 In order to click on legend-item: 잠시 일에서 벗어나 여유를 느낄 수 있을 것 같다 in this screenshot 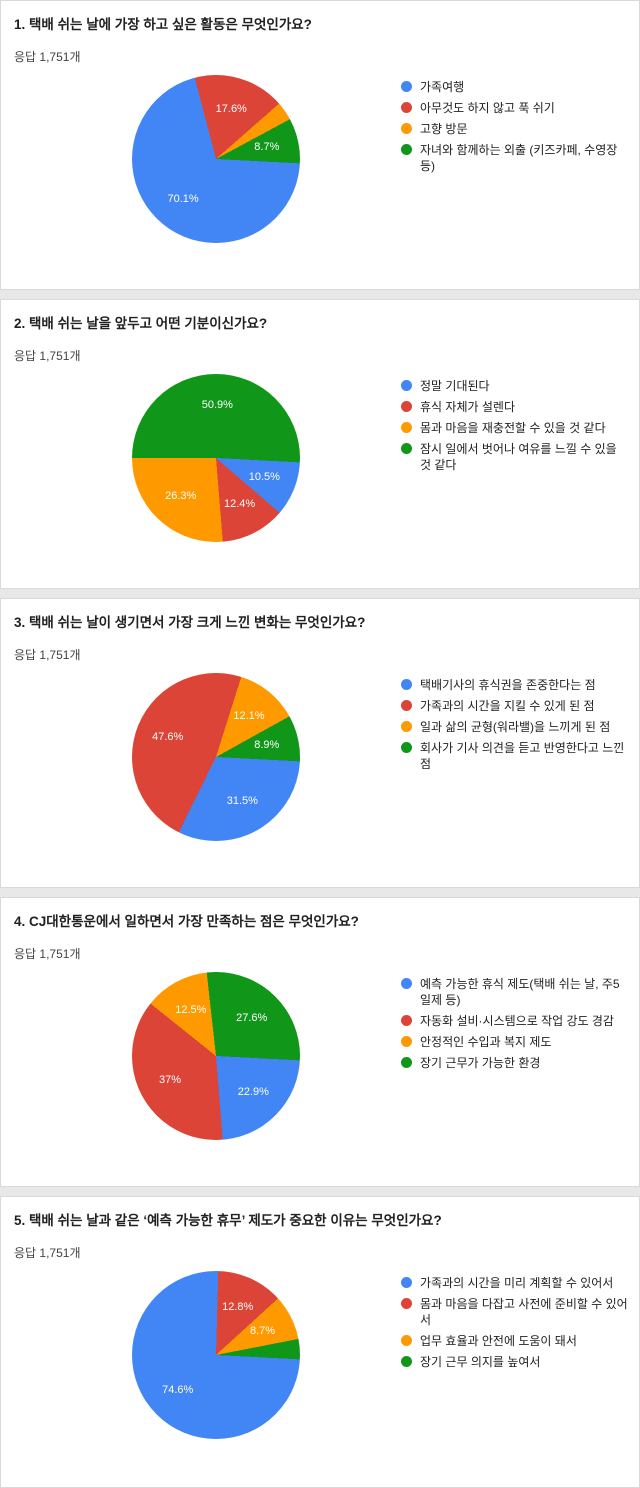, I will do `click(515, 457)`.